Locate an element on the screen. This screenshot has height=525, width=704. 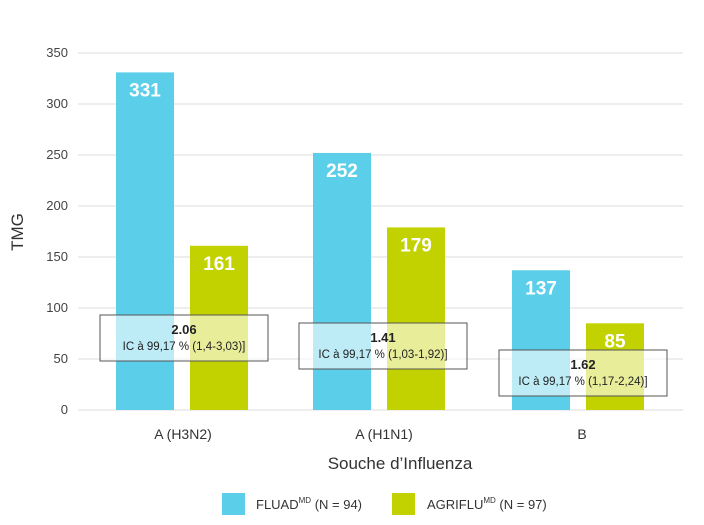
y-tick-label: 250 is located at coordinates (57, 154).